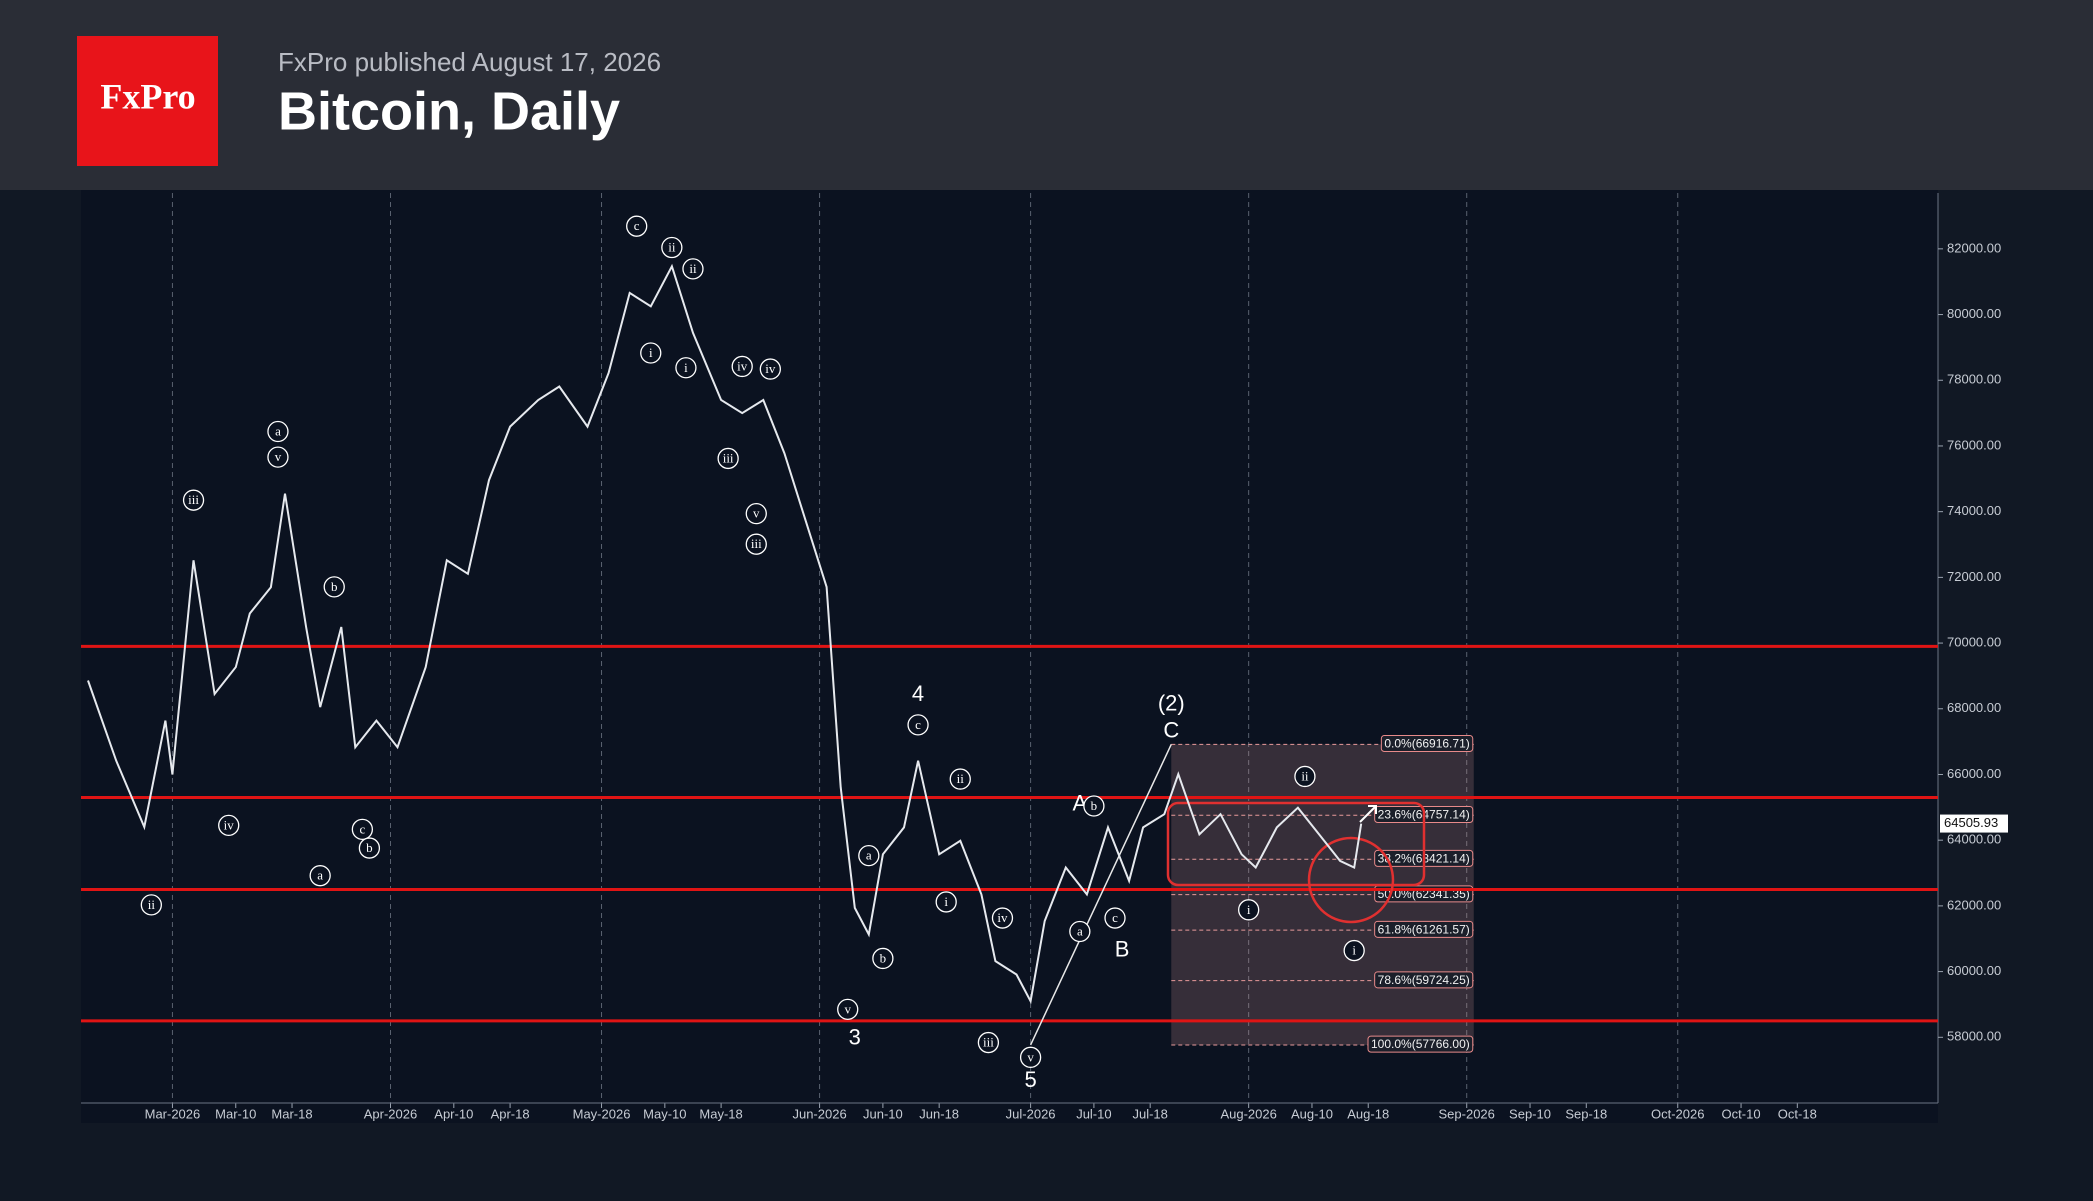  I want to click on x-tick-label: May-10, so click(664, 1113).